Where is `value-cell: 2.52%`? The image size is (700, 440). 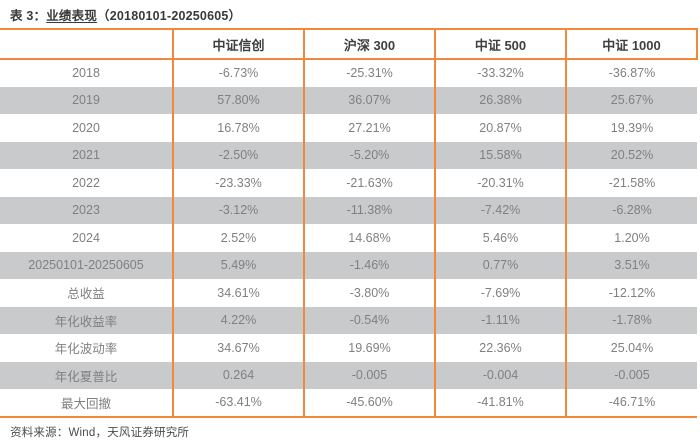 value-cell: 2.52% is located at coordinates (238, 238).